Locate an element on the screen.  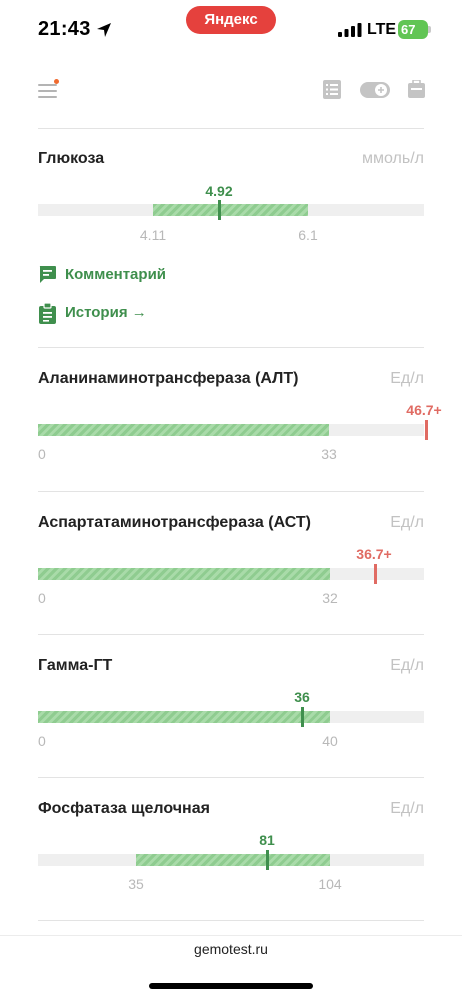
analyte-ggt: Гамма-ГТ Ед/л 36 0 40 is located at coordinates (231, 707).